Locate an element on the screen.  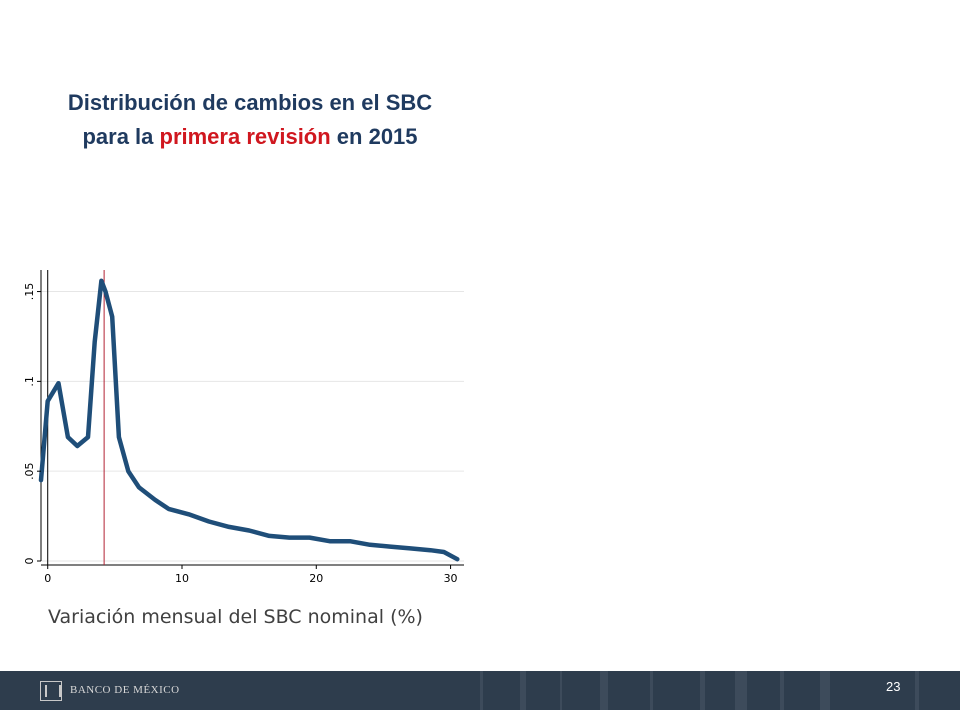
title-line-2: para la primera revisión en 2015 is located at coordinates (250, 137).